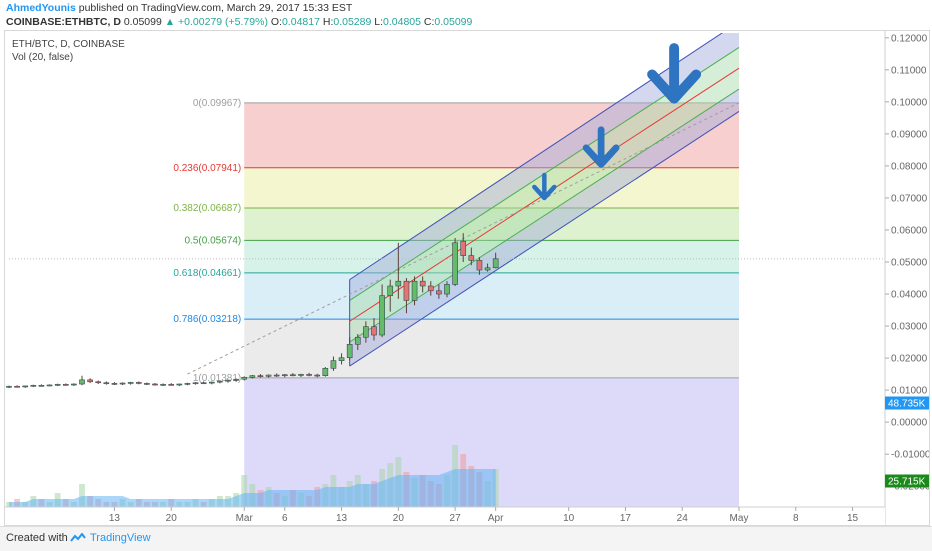 The width and height of the screenshot is (932, 551). What do you see at coordinates (37, 538) in the screenshot?
I see `created-with-text: Created with` at bounding box center [37, 538].